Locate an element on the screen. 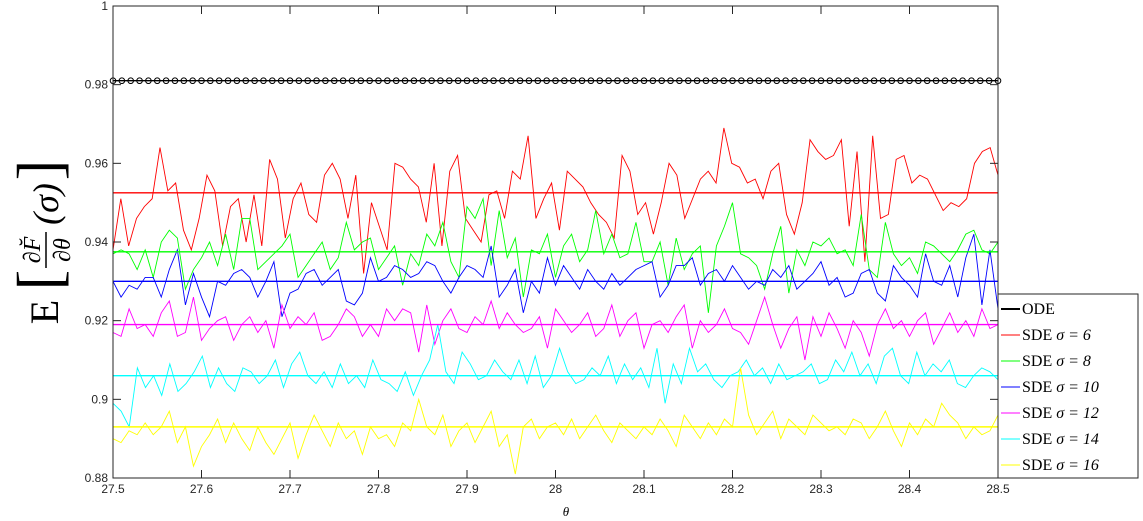 This screenshot has width=1143, height=521. legend-label-sde-8: SDE σ = 8 is located at coordinates (1056, 361).